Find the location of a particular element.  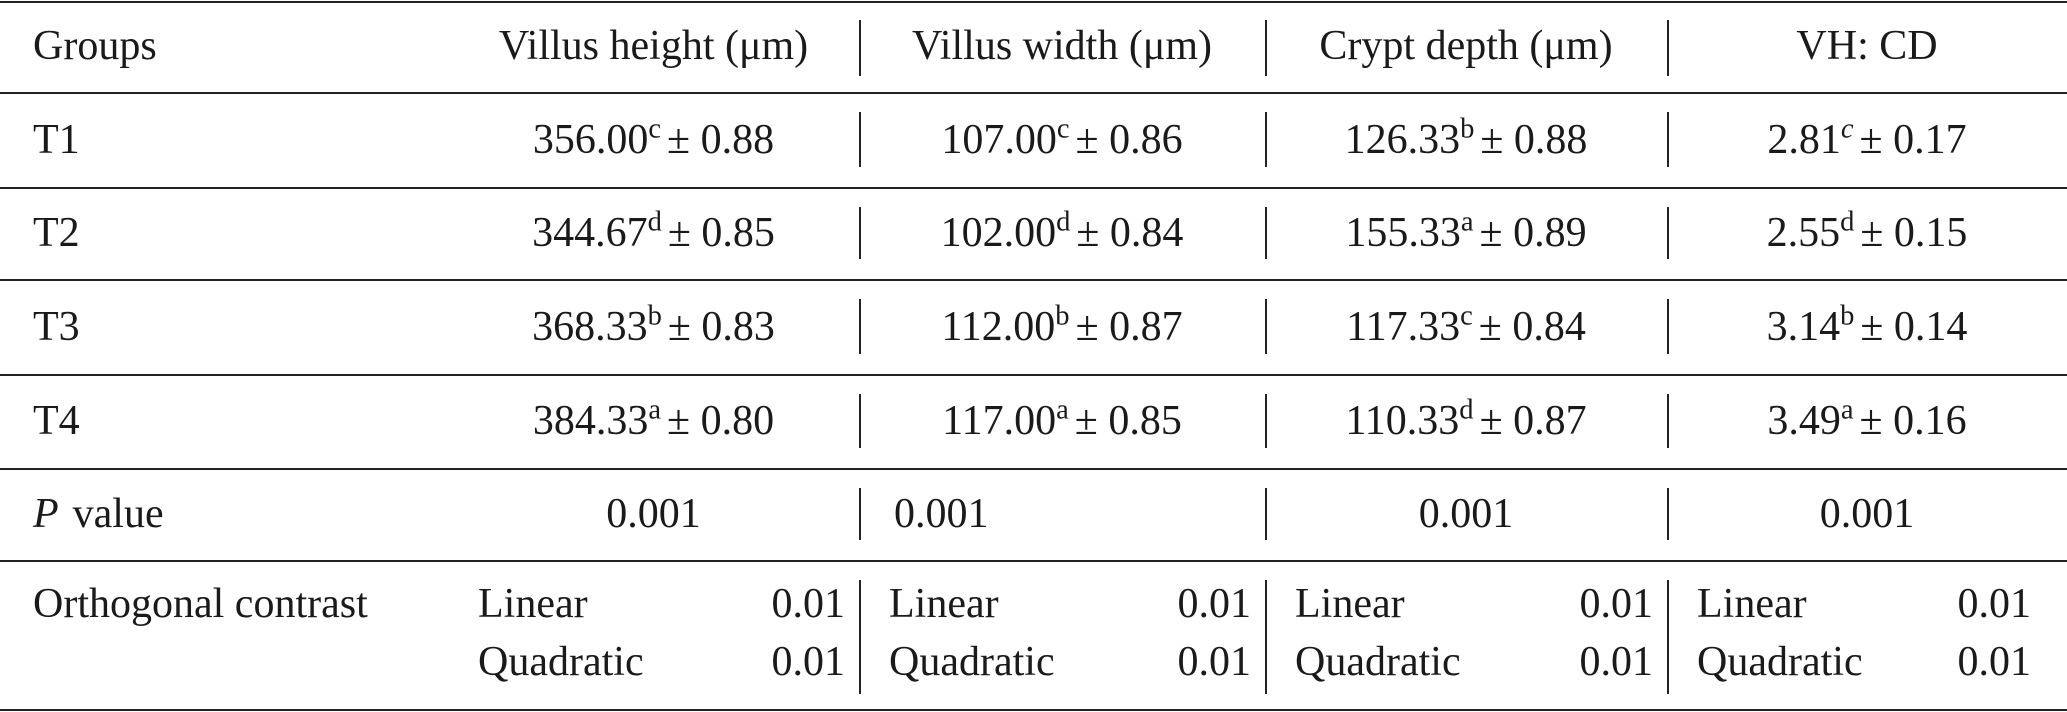

data-cell: 368.33b ± 0.83 is located at coordinates (653, 325).